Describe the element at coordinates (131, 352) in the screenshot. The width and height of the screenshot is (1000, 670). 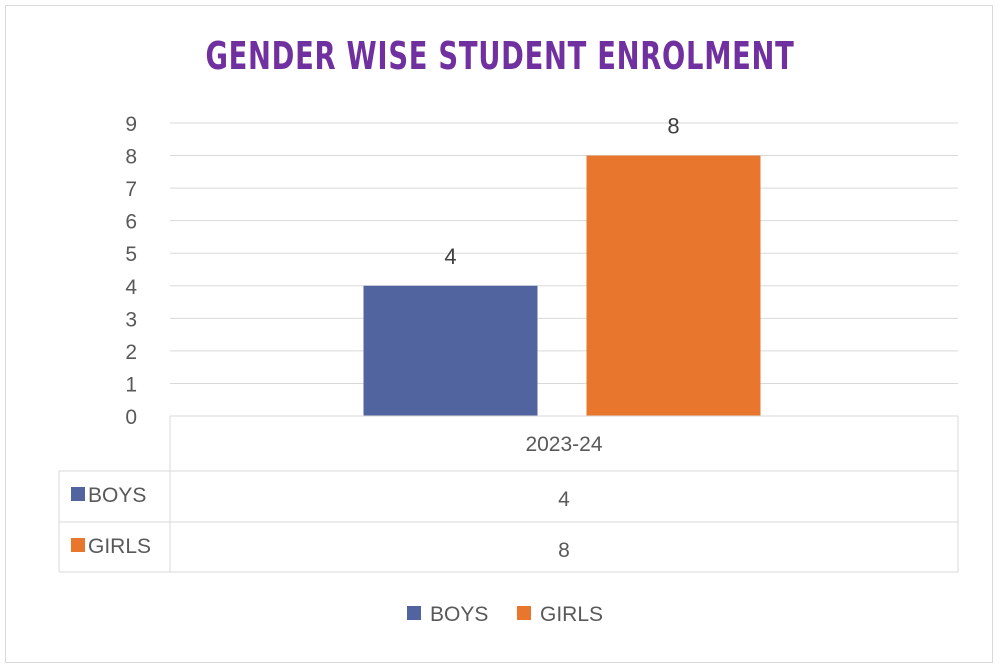
I see `y-tick-label: 2` at that location.